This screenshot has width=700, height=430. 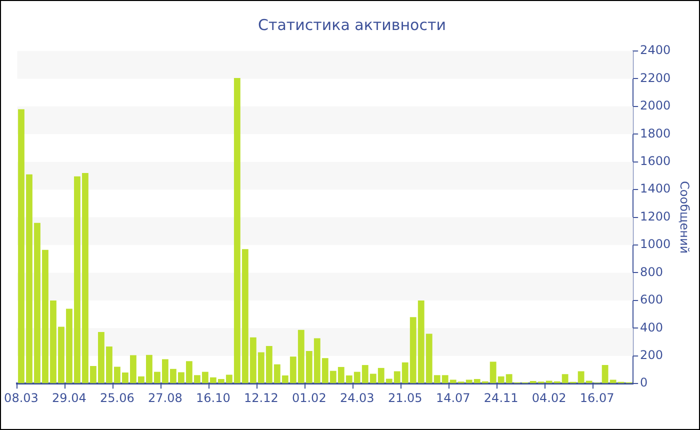 I want to click on x-tick-label: 08.03, so click(x=21, y=397).